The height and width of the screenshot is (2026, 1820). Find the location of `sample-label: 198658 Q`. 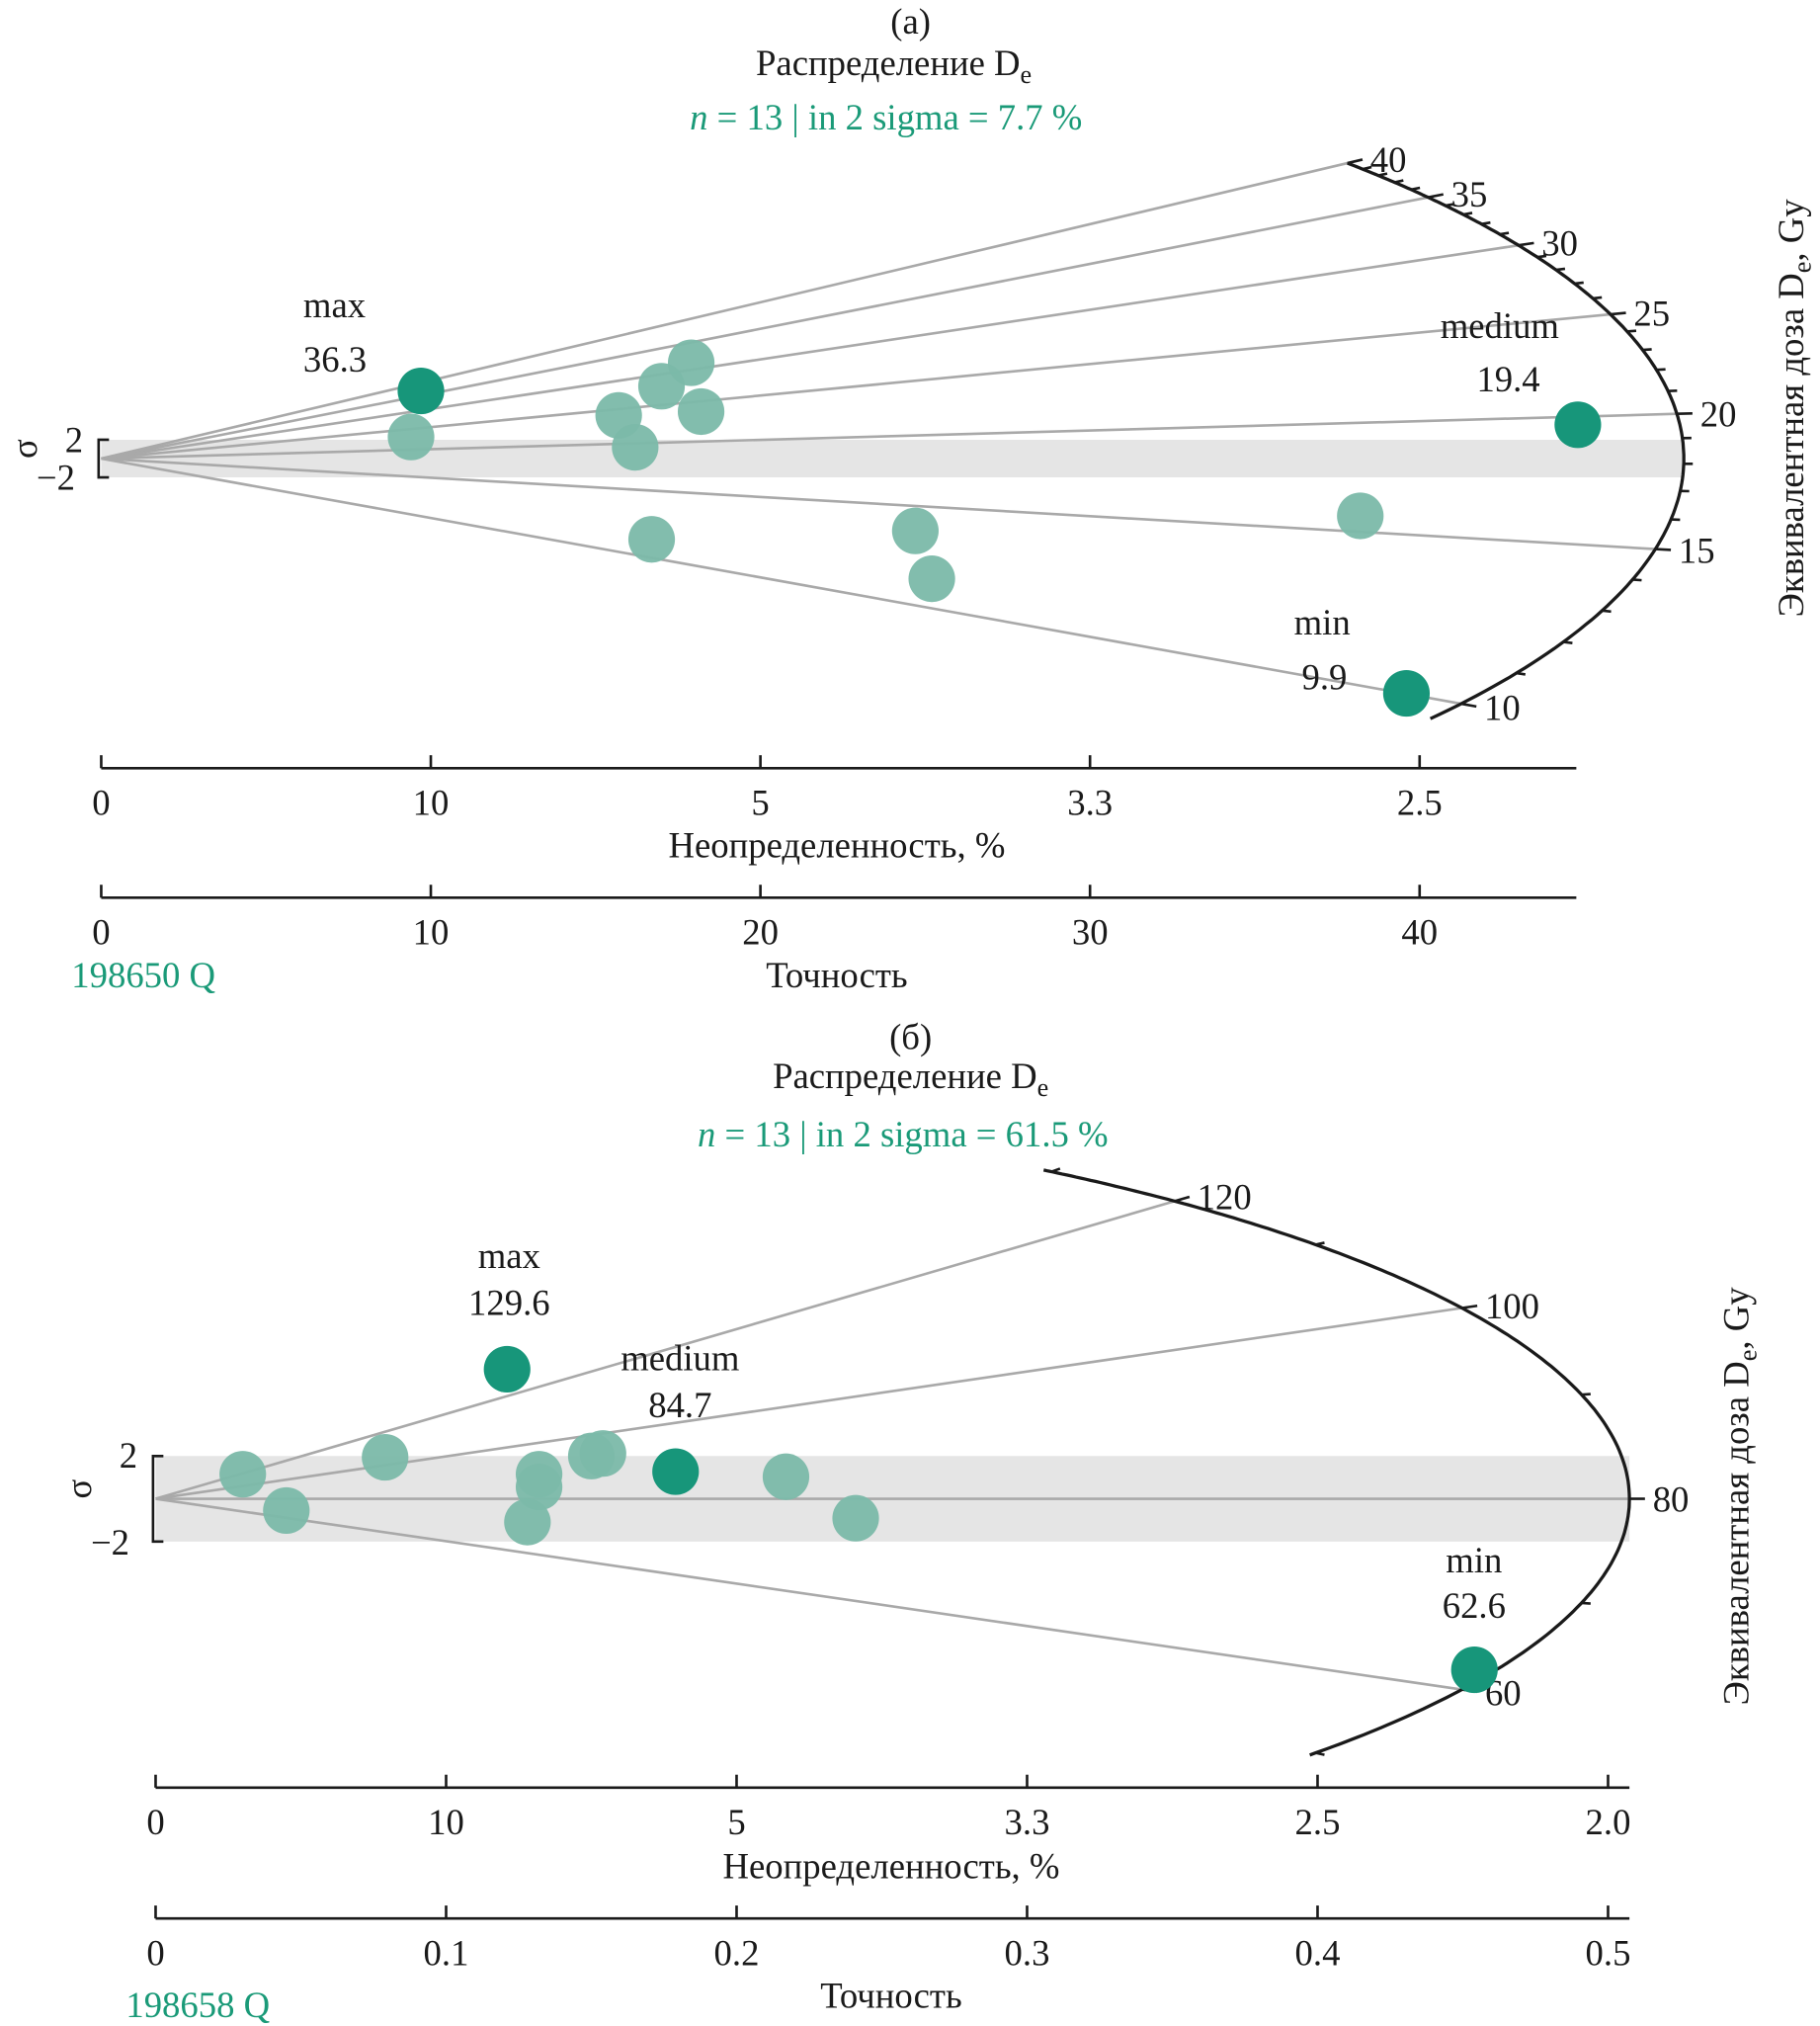

sample-label: 198658 Q is located at coordinates (197, 2004).